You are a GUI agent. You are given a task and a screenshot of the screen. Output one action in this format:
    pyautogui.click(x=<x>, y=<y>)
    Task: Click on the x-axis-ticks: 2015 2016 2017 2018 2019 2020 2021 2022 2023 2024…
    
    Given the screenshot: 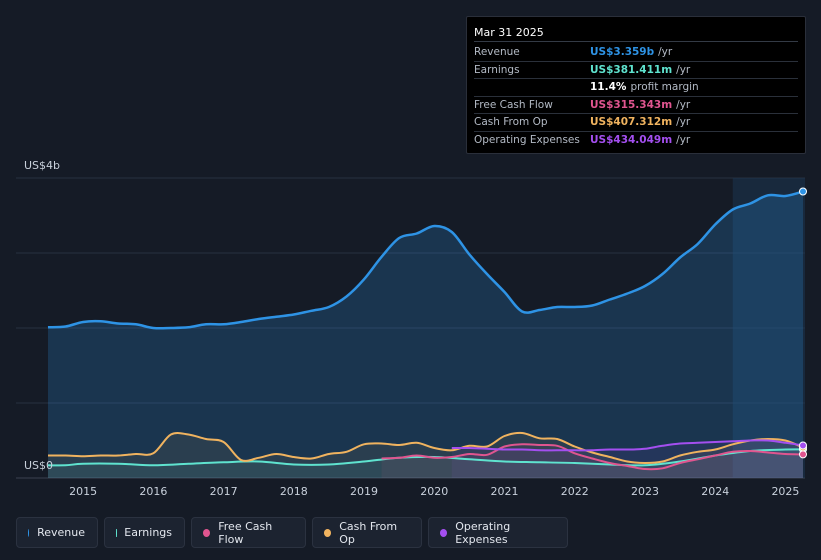 What is the action you would take?
    pyautogui.click(x=434, y=491)
    